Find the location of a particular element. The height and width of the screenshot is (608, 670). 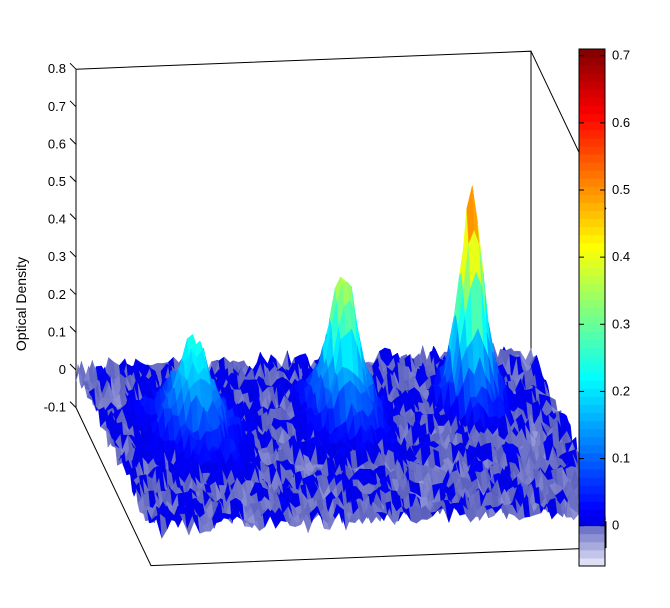

z-tick-label: 0.4 is located at coordinates (57, 219).